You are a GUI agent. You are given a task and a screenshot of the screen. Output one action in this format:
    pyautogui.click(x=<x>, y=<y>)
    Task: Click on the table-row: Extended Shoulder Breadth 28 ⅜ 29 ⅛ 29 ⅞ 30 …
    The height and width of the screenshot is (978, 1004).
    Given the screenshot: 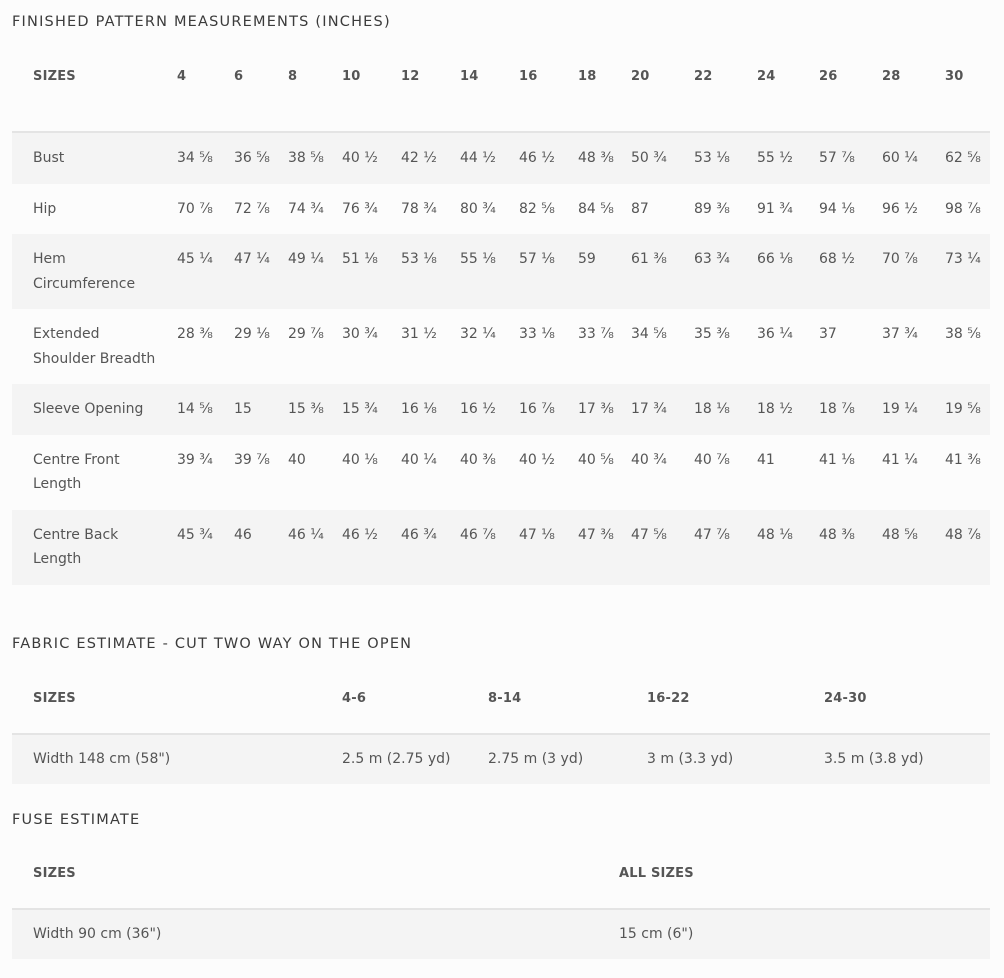 What is the action you would take?
    pyautogui.click(x=501, y=346)
    